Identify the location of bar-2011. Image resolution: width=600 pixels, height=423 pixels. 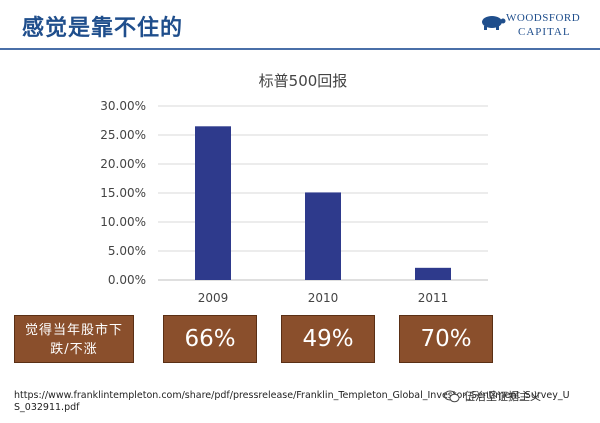
(433, 273).